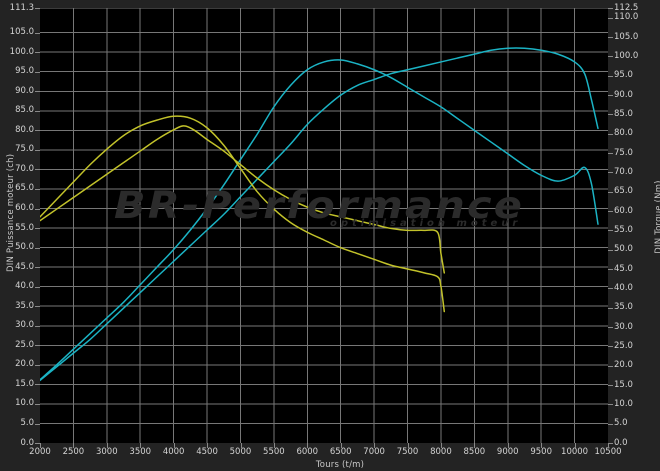 This screenshot has width=660, height=471. What do you see at coordinates (441, 452) in the screenshot?
I see `x-tick: 8000` at bounding box center [441, 452].